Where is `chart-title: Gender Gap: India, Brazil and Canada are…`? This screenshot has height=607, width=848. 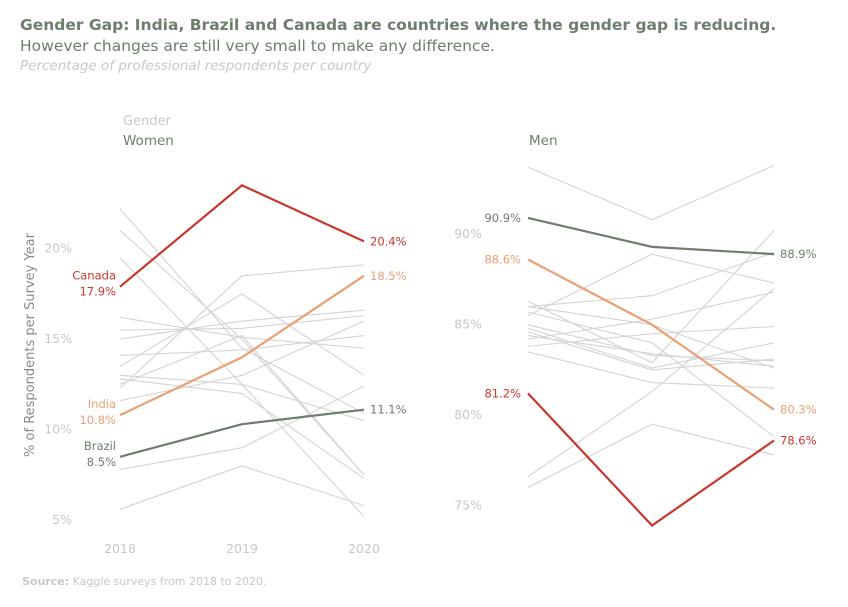
chart-title: Gender Gap: India, Brazil and Canada are… is located at coordinates (398, 25).